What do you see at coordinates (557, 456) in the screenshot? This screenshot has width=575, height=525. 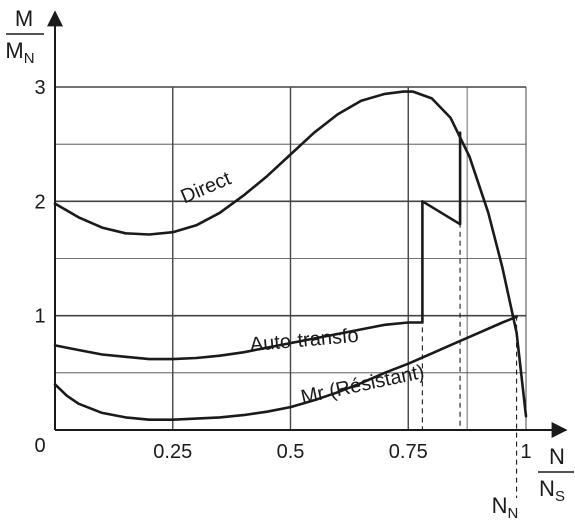 I see `x-label-numerator: N` at bounding box center [557, 456].